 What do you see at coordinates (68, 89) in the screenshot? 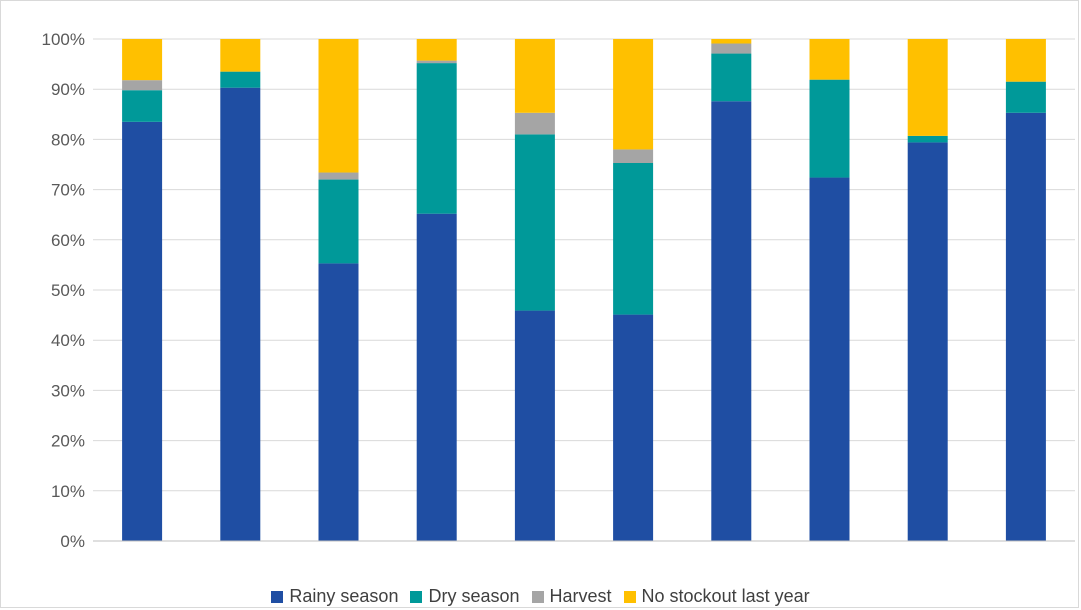
I see `y-tick-label: 90%` at bounding box center [68, 89].